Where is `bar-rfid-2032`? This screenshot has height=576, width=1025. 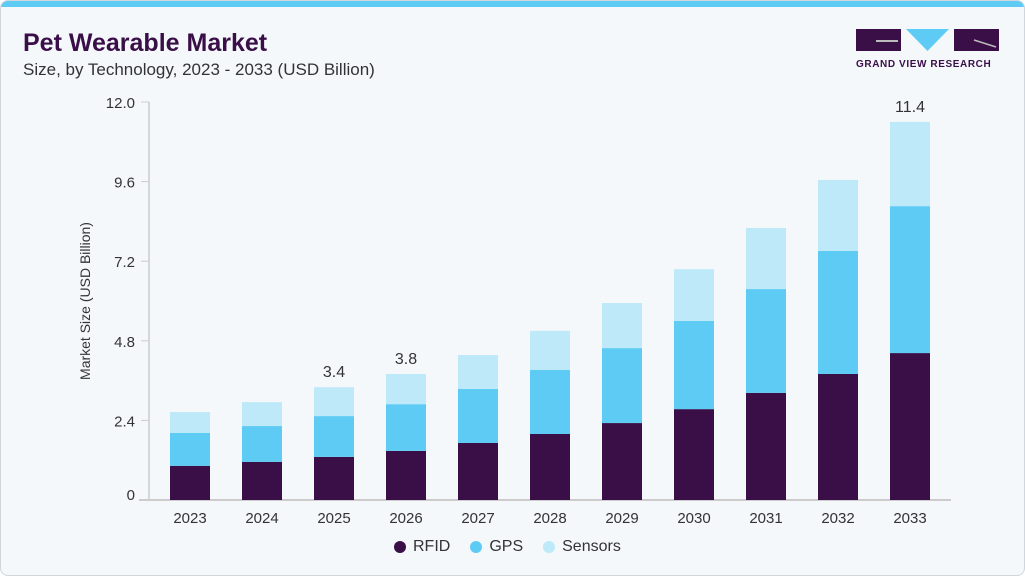
bar-rfid-2032 is located at coordinates (838, 436).